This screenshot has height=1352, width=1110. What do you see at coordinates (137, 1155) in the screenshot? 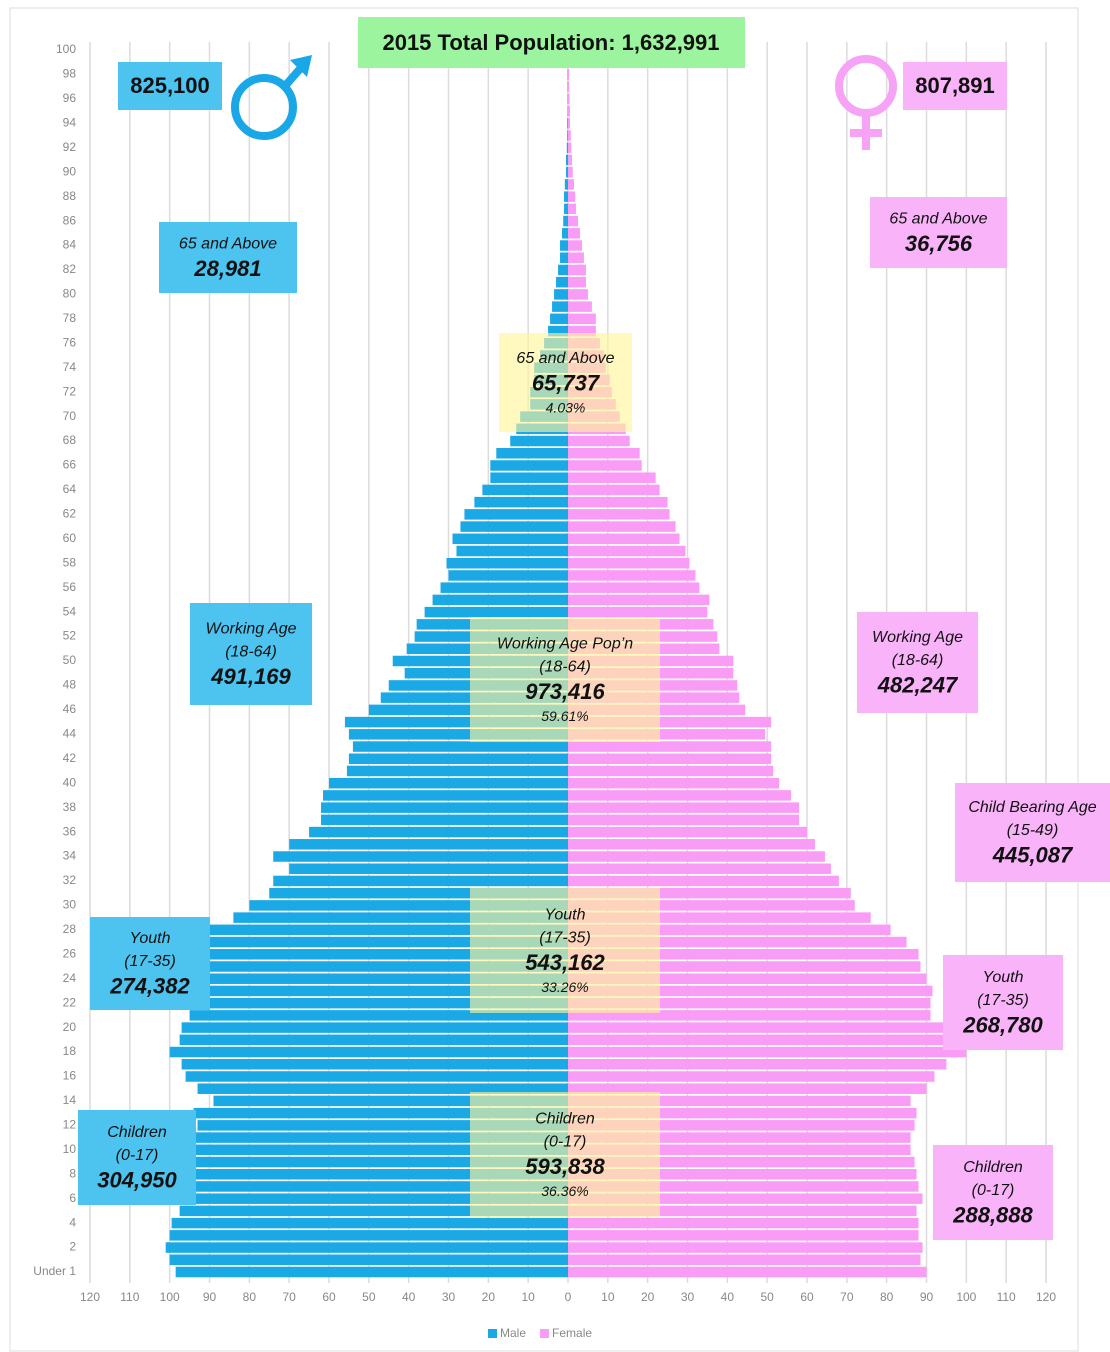
I see `box-range: (0-17)` at bounding box center [137, 1155].